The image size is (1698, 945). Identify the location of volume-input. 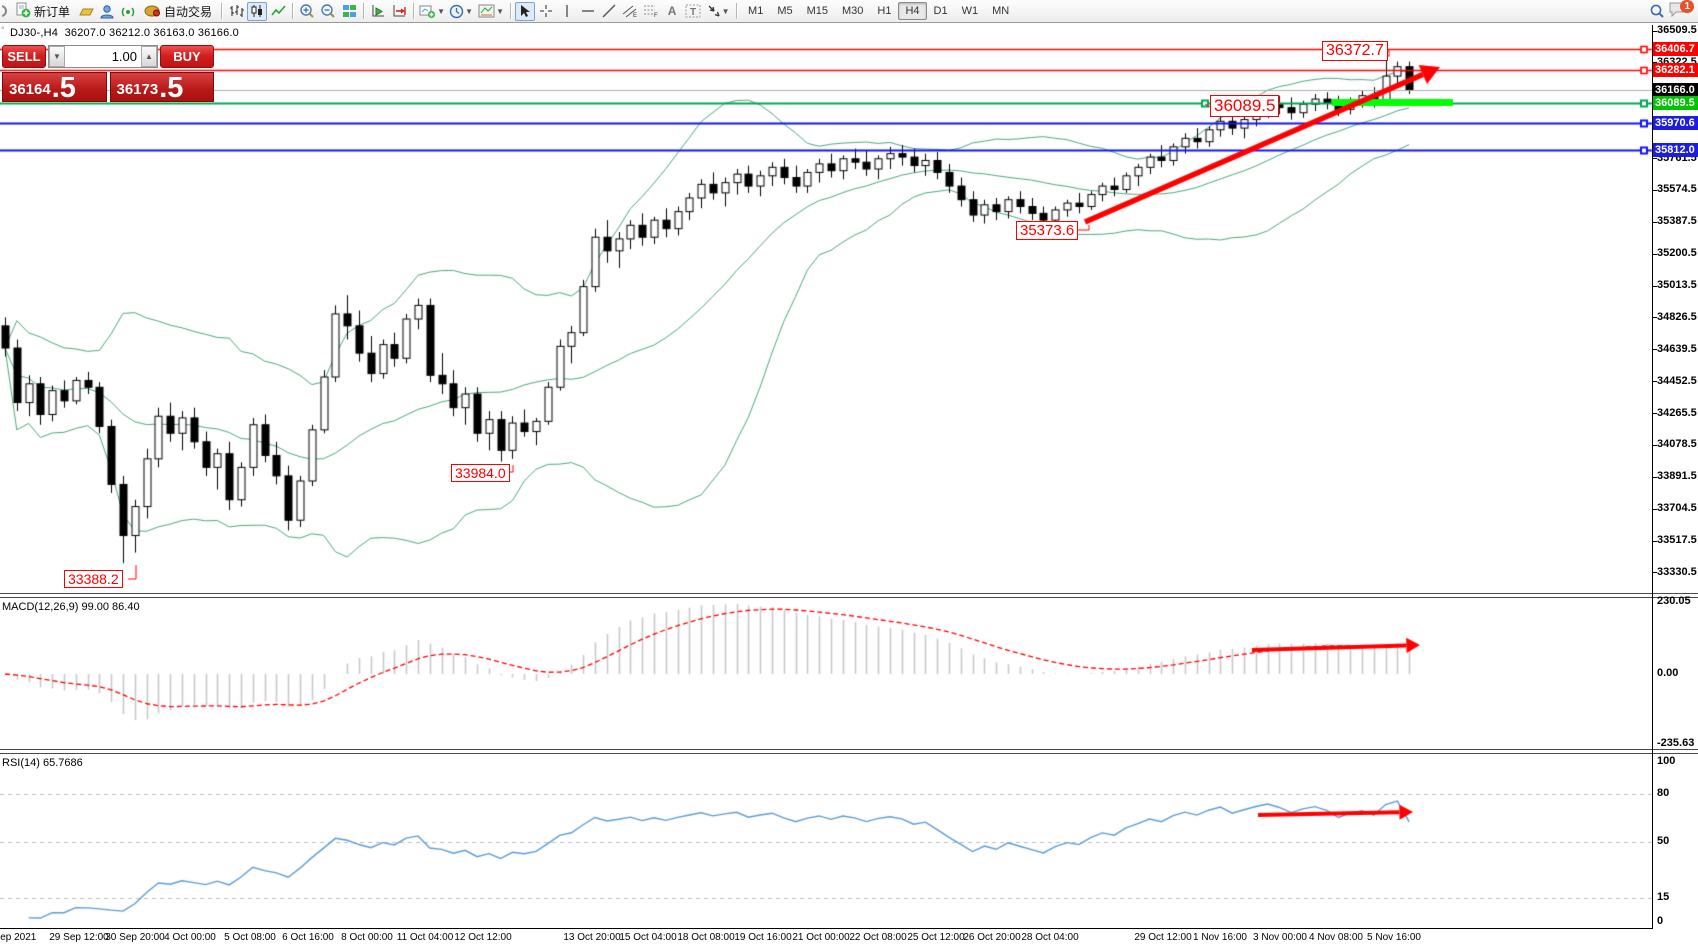
(103, 56).